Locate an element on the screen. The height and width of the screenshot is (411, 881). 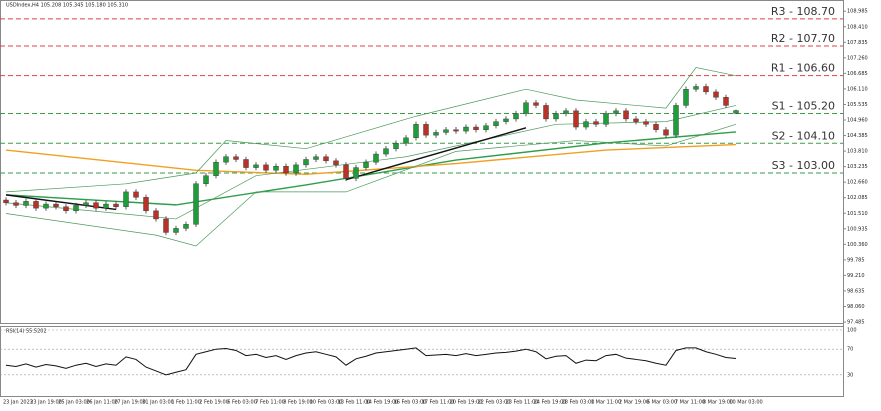
x-tick-label: 23 Jan 19:00 is located at coordinates (46, 403).